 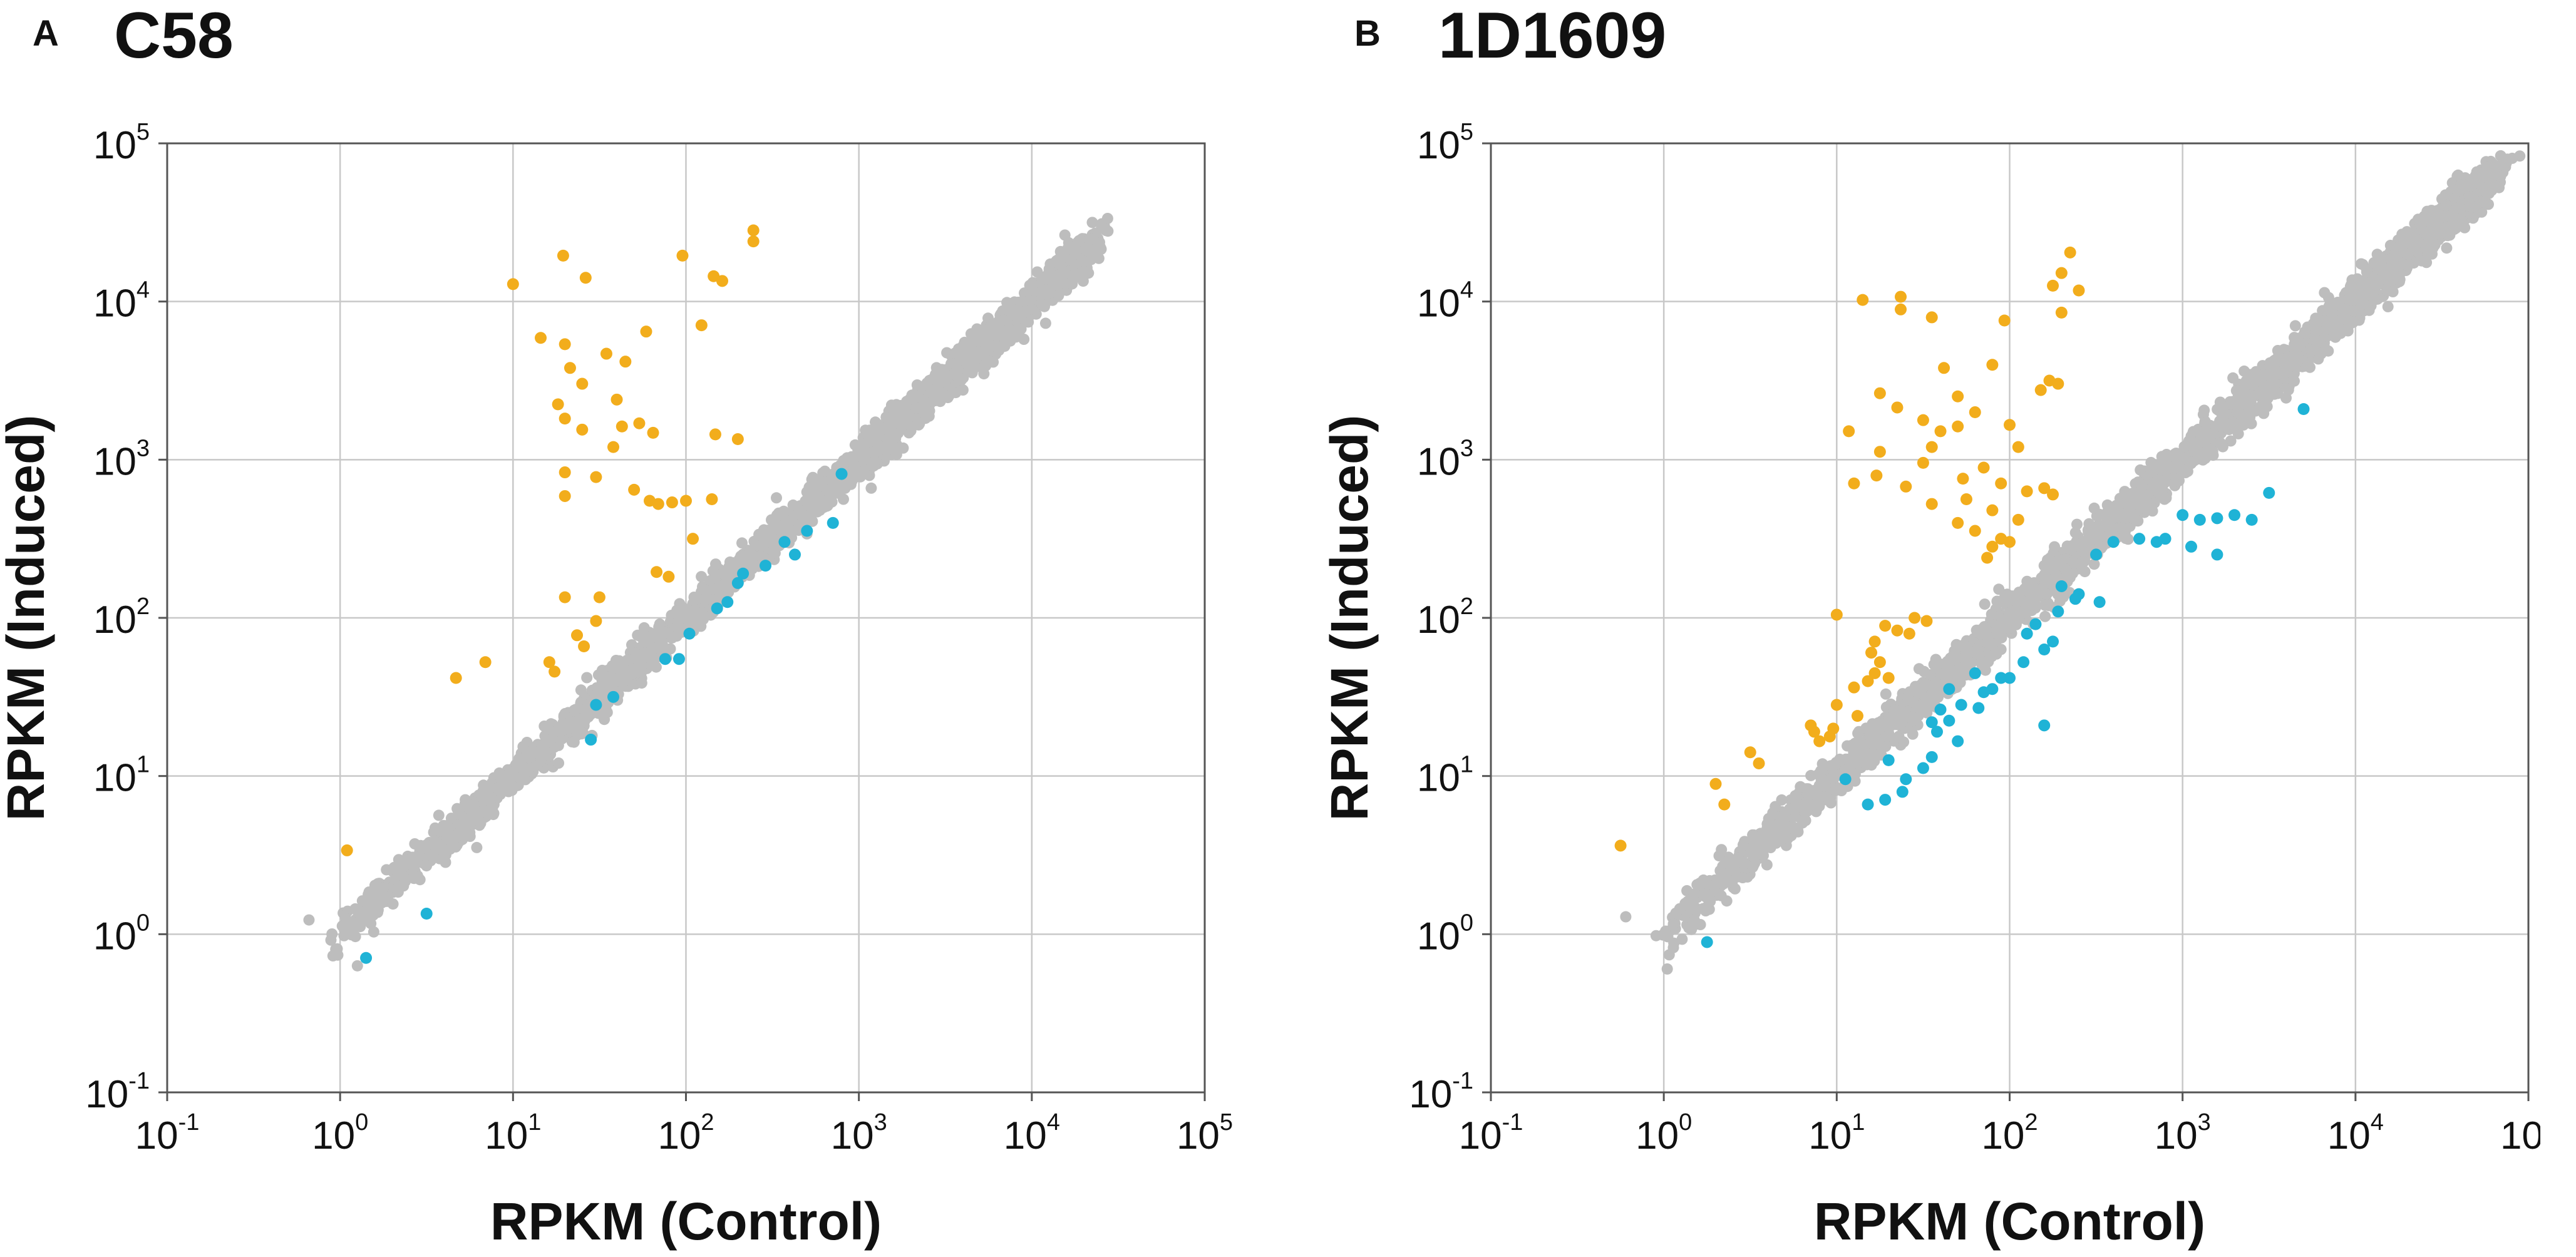 I want to click on chart-title: 1D1609, so click(x=1552, y=36).